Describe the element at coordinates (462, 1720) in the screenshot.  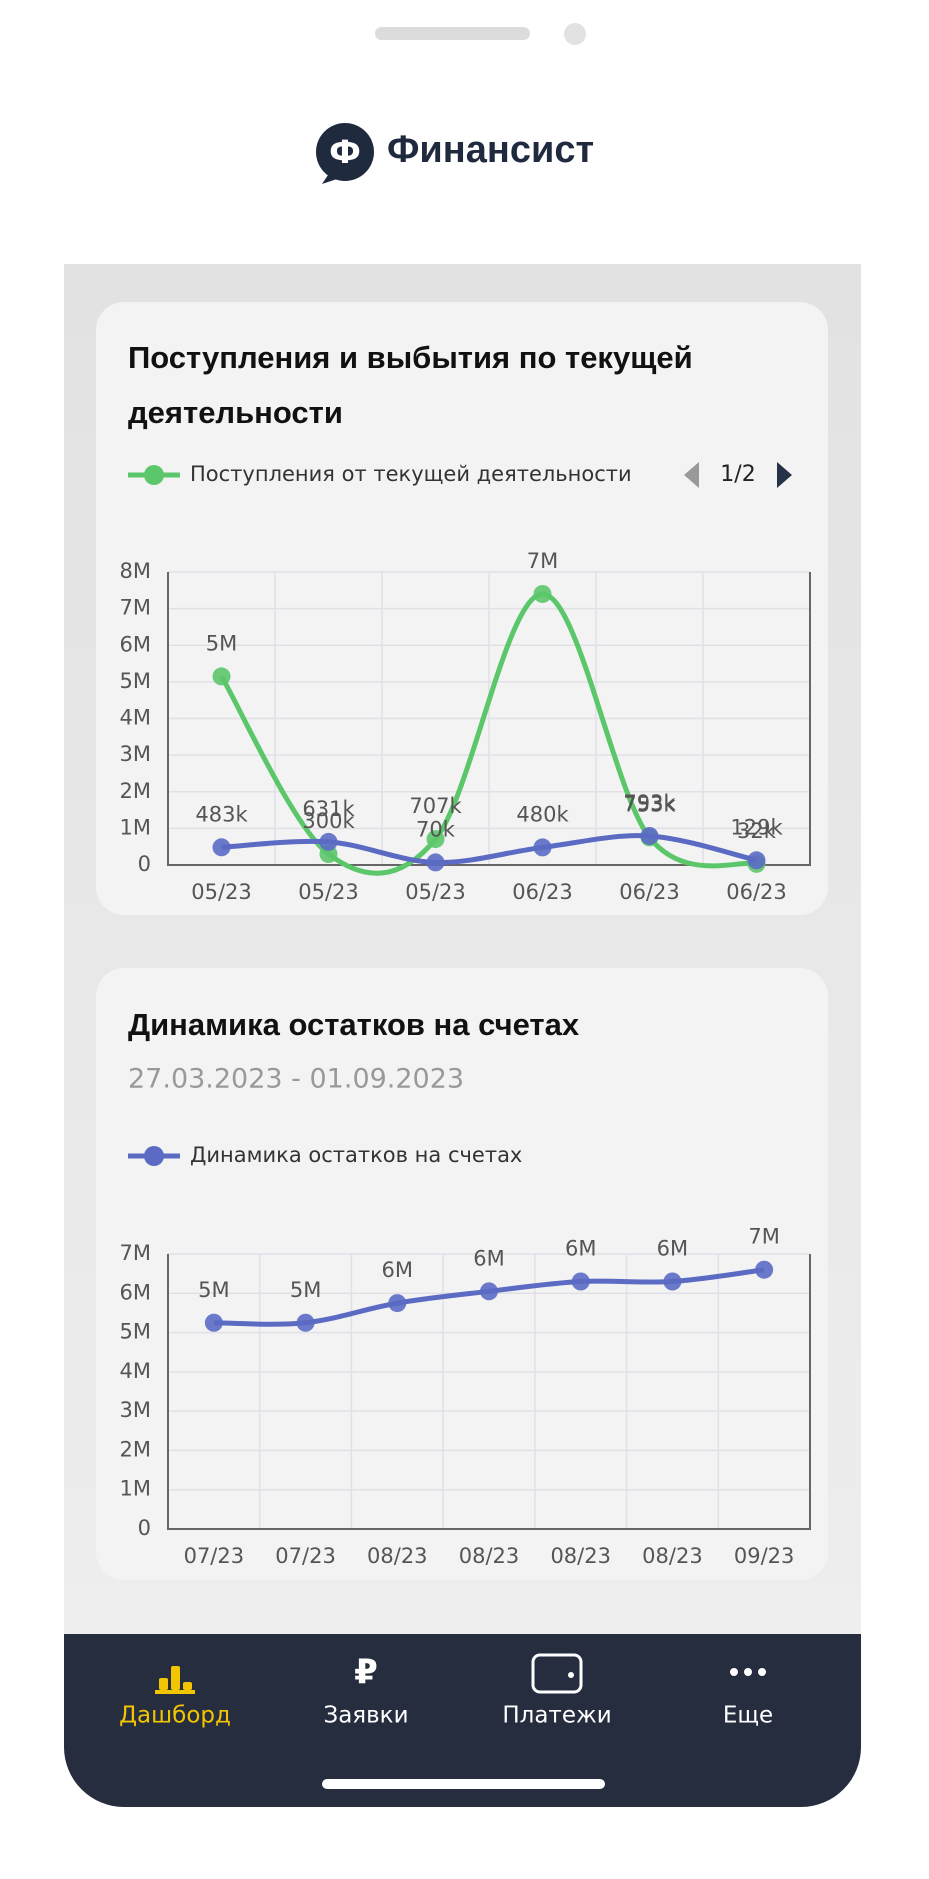
I see `nav-bar` at that location.